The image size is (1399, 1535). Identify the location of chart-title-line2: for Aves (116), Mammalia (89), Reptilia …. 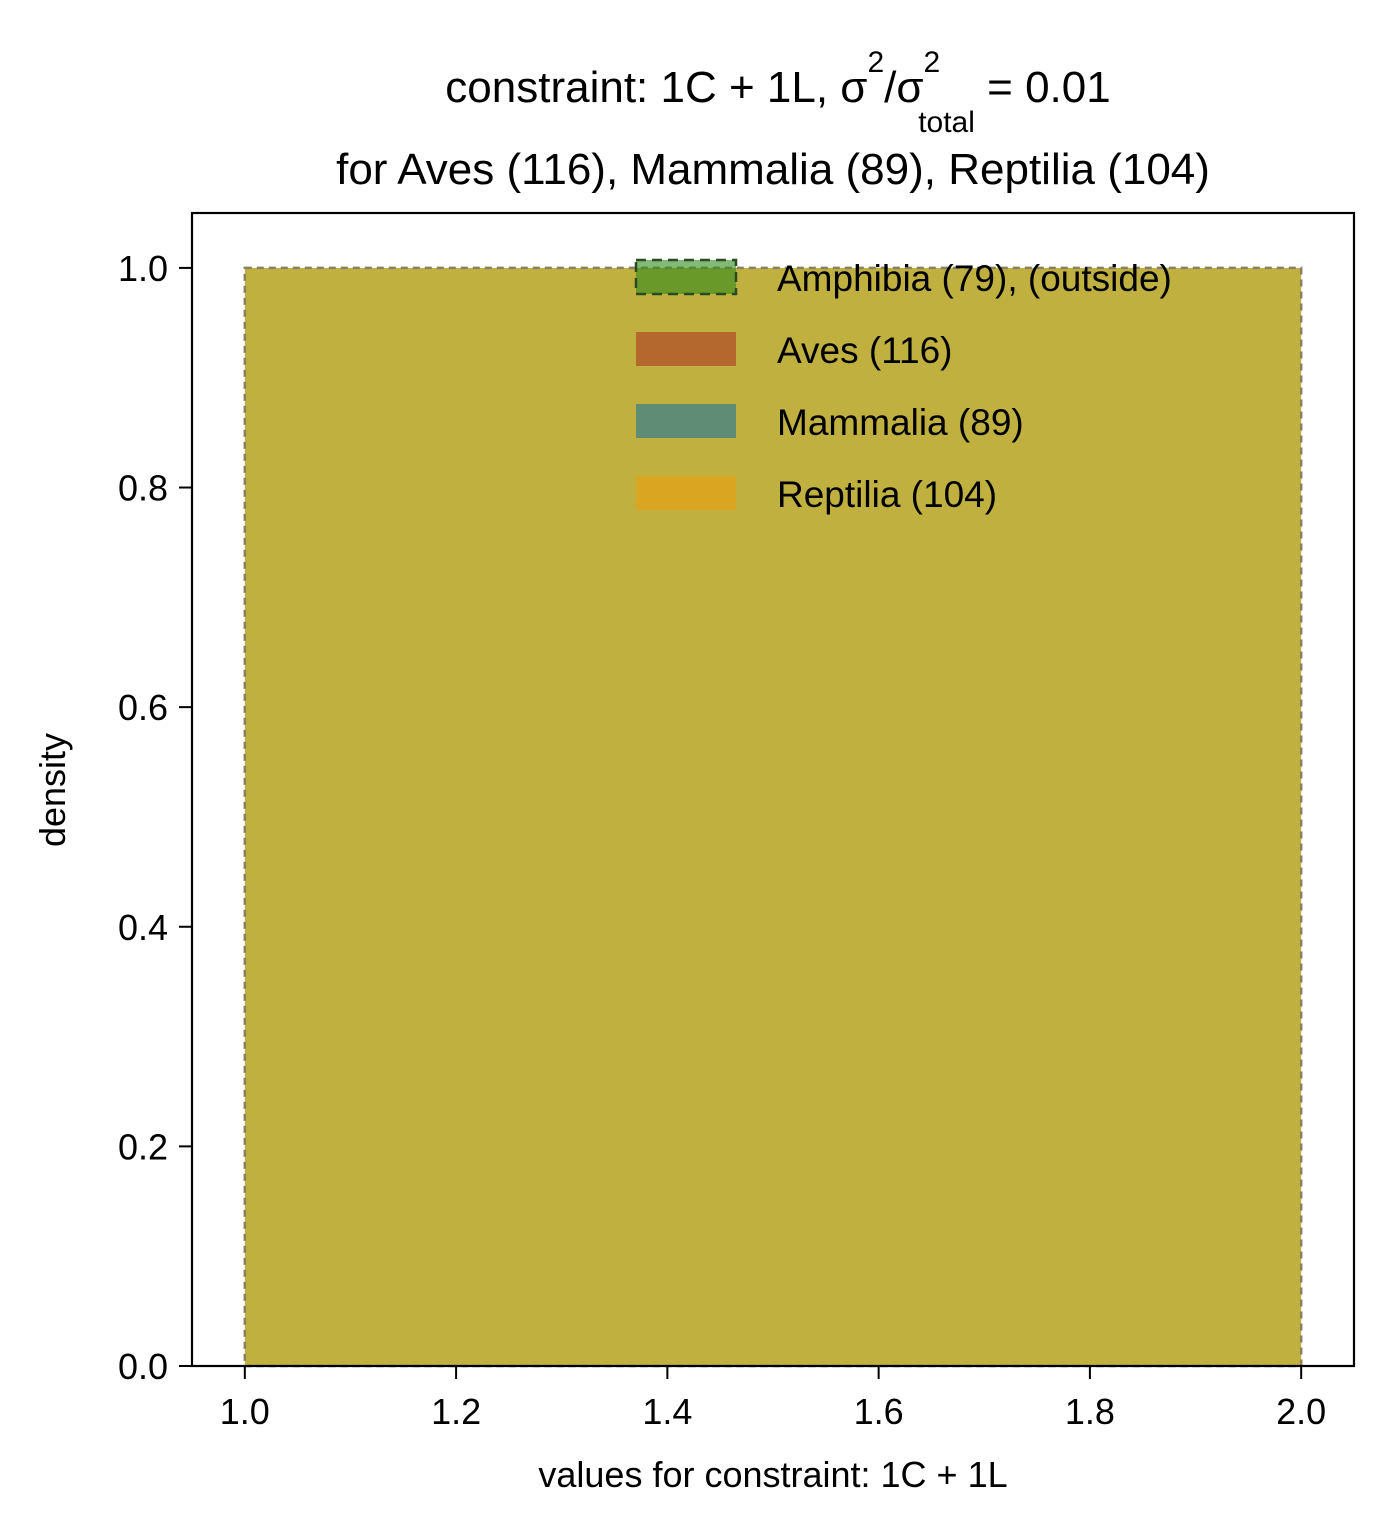
(773, 169).